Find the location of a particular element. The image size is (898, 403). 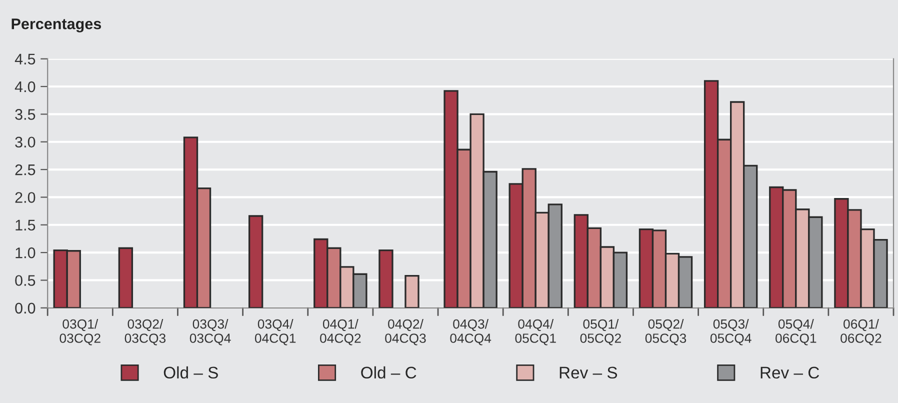

x-tick-label: 05Q3/ 05CQ4 is located at coordinates (731, 332).